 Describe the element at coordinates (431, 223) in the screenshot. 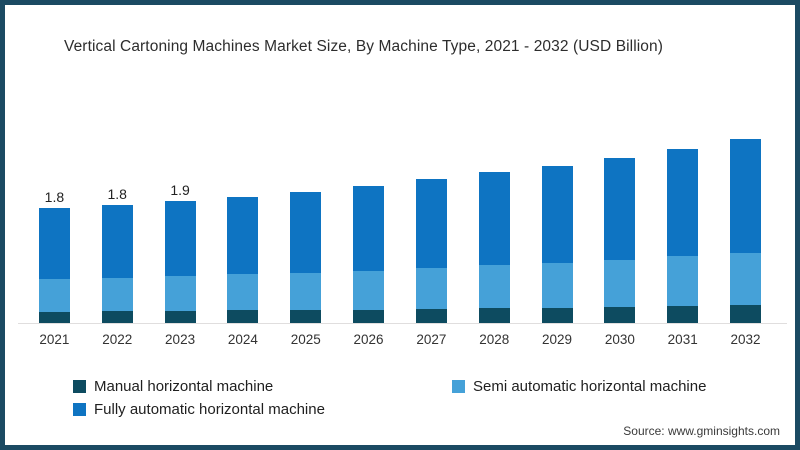

I see `bar-segment-fully-2027` at that location.